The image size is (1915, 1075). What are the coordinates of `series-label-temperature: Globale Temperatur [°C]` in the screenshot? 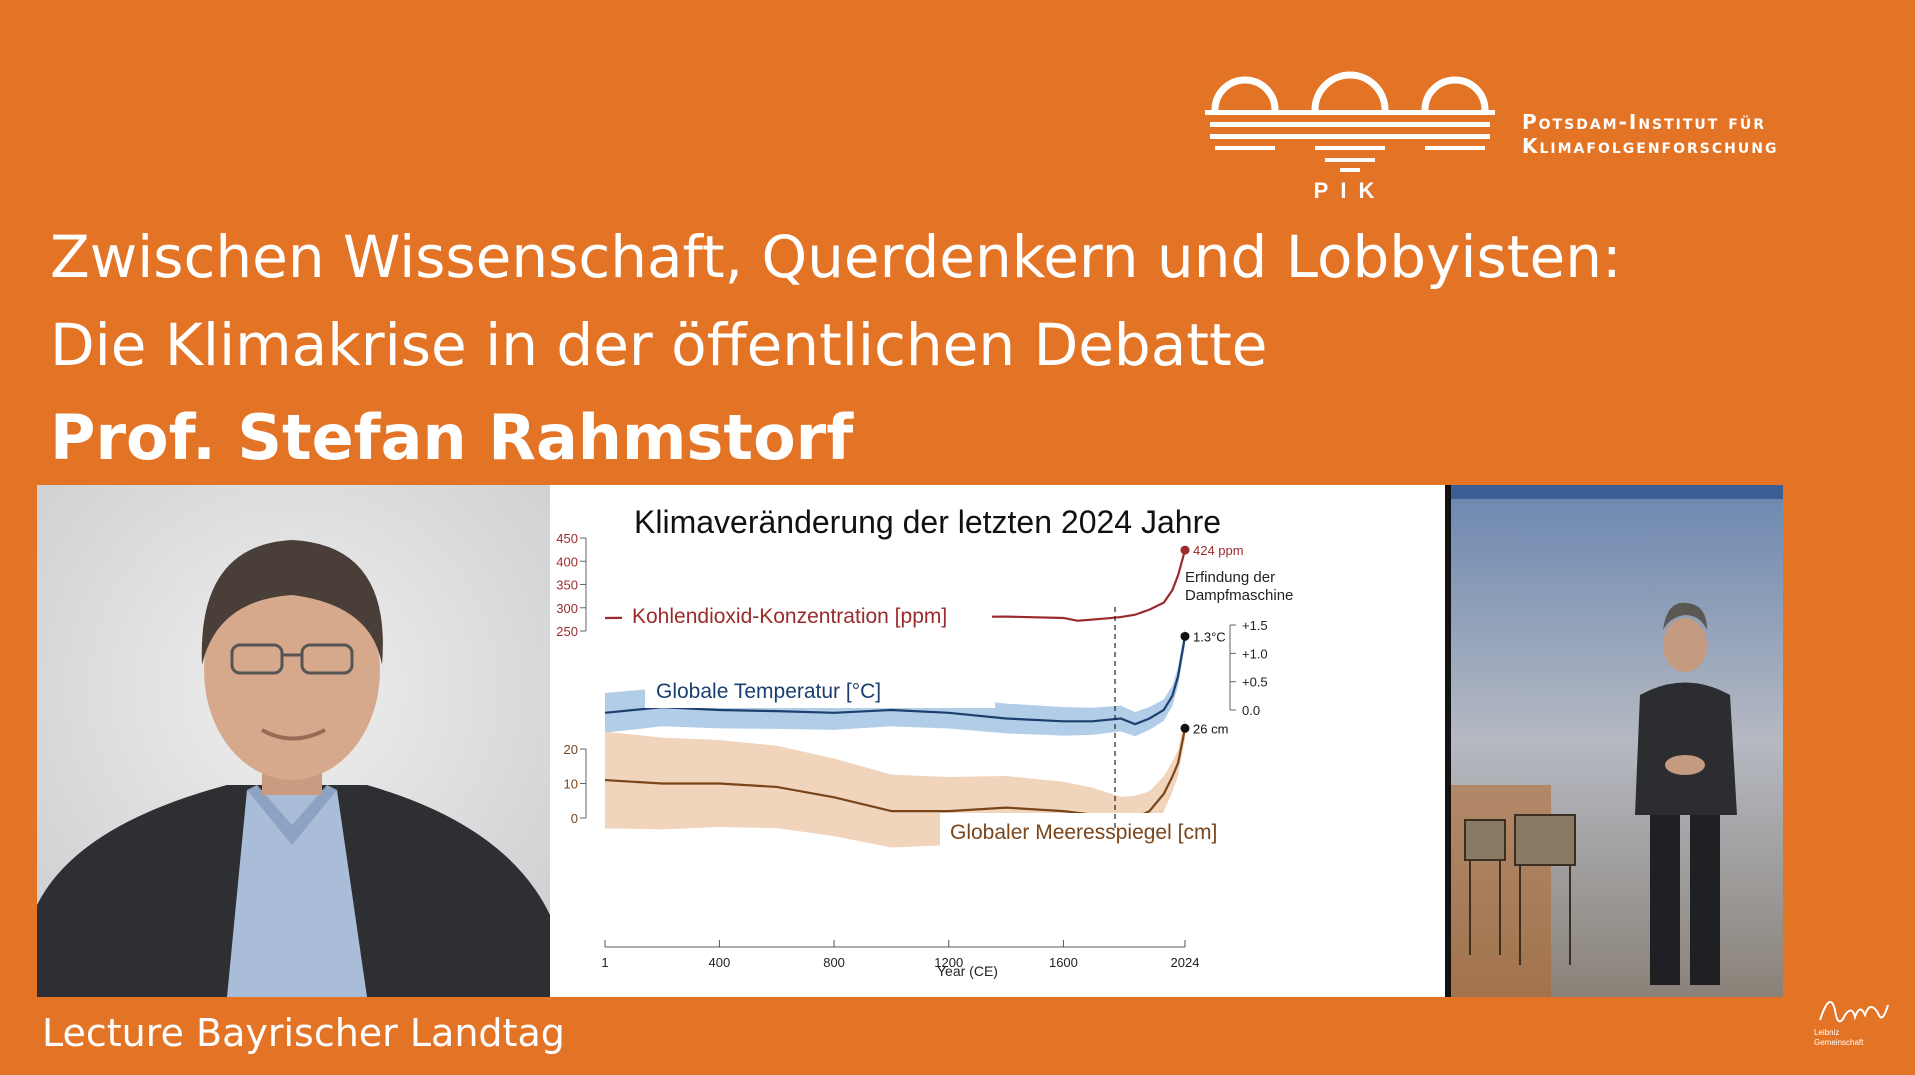 It's located at (768, 691).